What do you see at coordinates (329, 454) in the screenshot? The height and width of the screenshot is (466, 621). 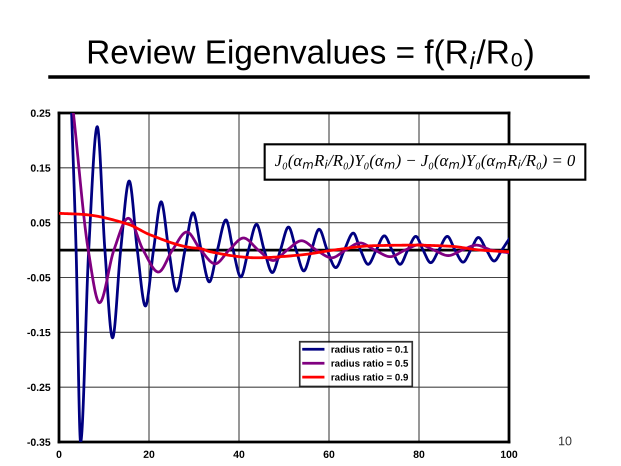 I see `x-tick-label: 60` at bounding box center [329, 454].